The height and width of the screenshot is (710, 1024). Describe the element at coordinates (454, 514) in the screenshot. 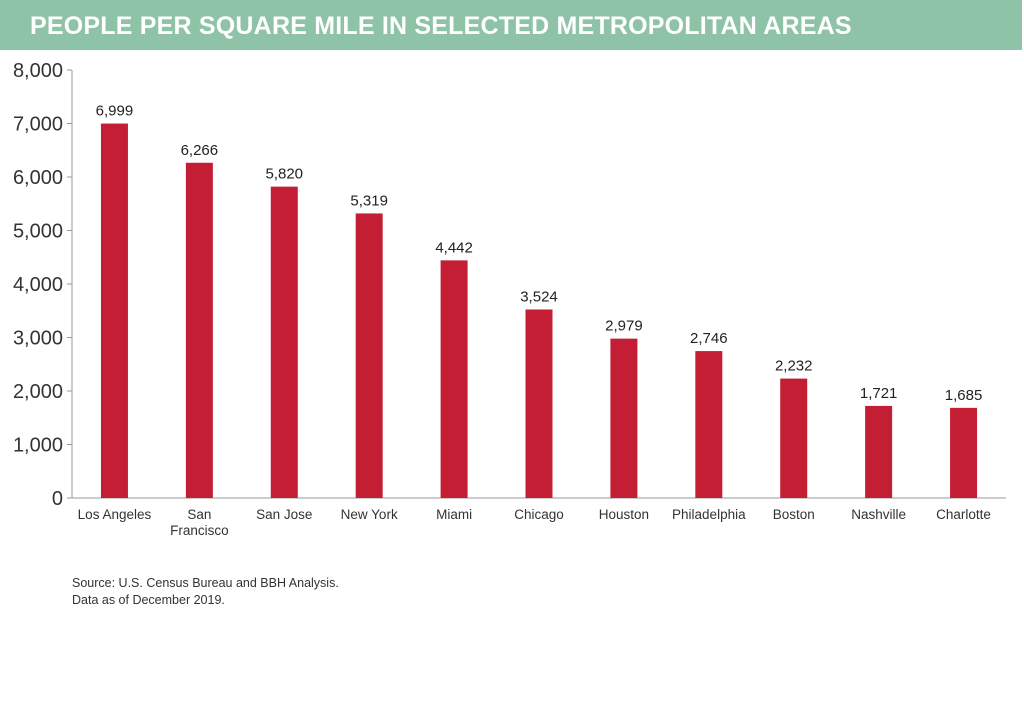

I see `x-tick-label: Miami` at that location.